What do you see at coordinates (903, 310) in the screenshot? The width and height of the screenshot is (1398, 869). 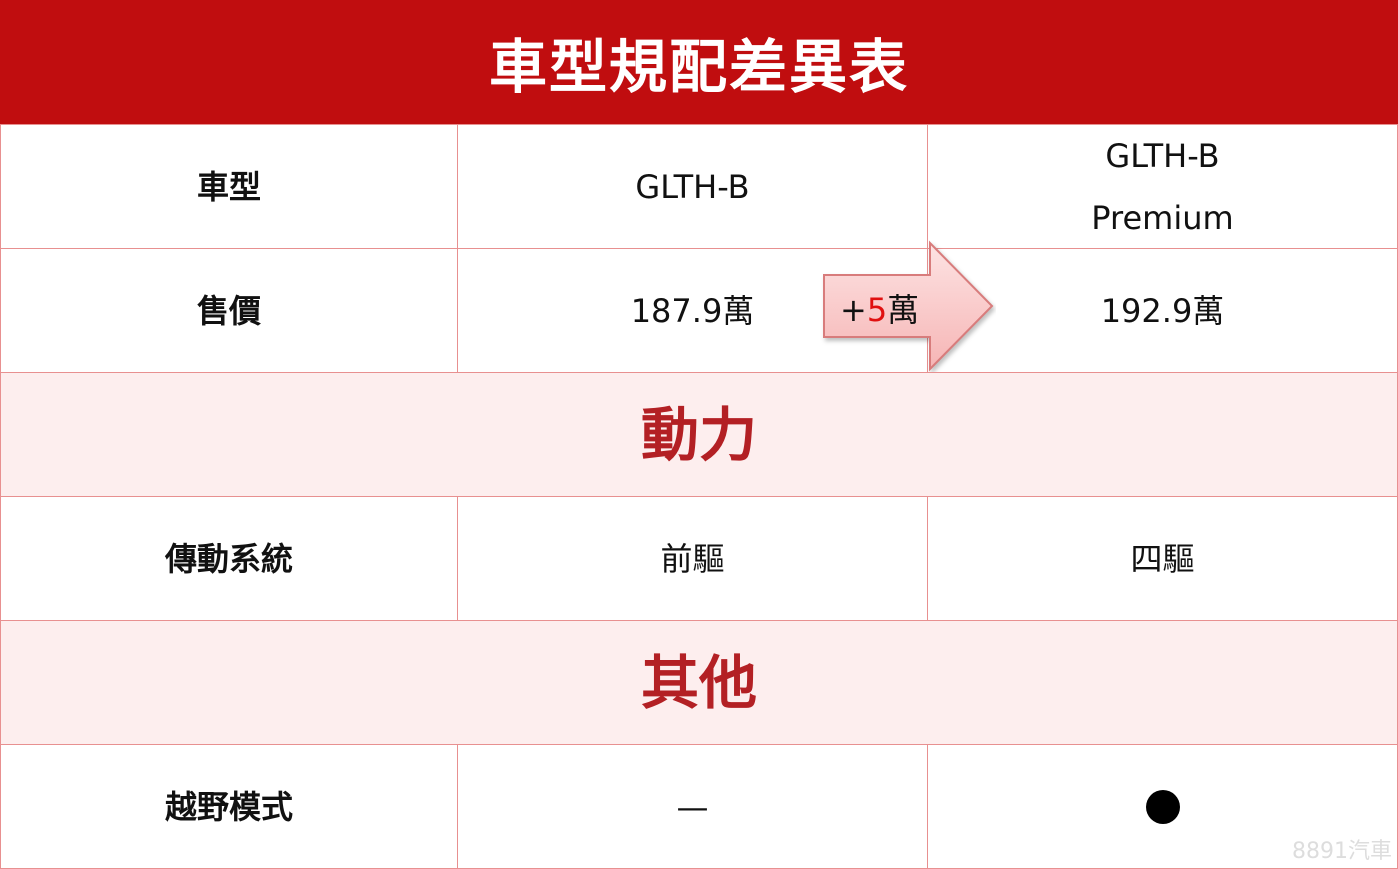 I see `price-diff-unit: 萬` at bounding box center [903, 310].